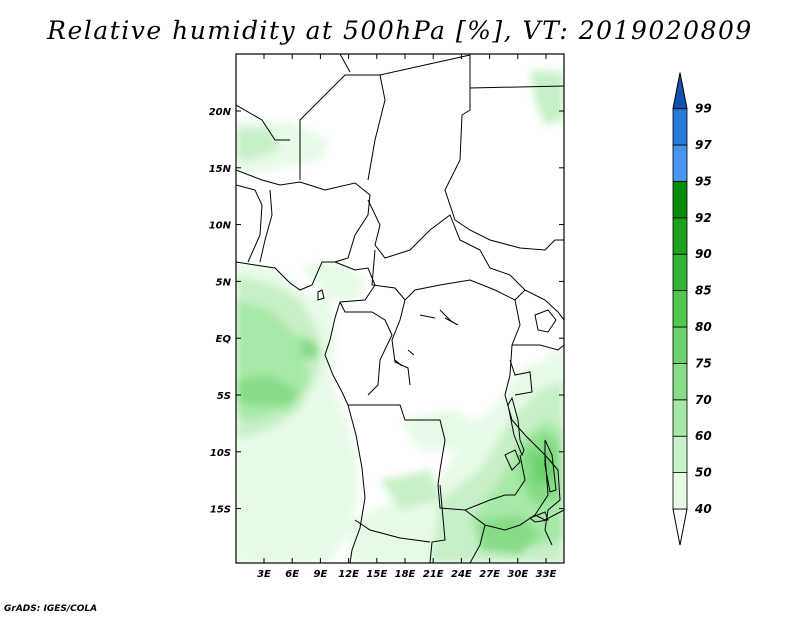  Describe the element at coordinates (224, 282) in the screenshot. I see `lat-tick-label: 5N` at that location.